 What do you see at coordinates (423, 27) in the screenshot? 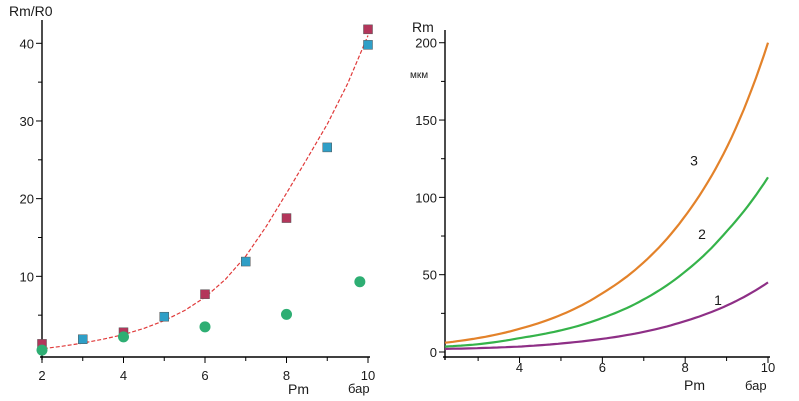
I see `right-ylabel: Rm` at bounding box center [423, 27].